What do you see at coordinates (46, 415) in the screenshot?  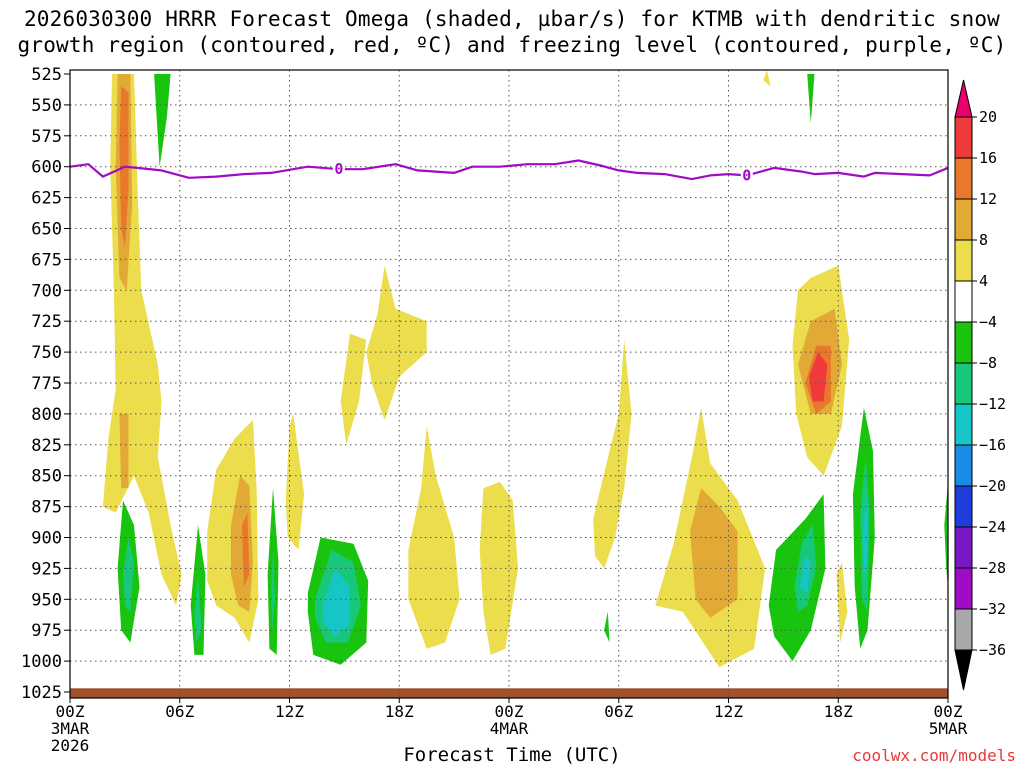 I see `y-tick-label: 800` at bounding box center [46, 415].